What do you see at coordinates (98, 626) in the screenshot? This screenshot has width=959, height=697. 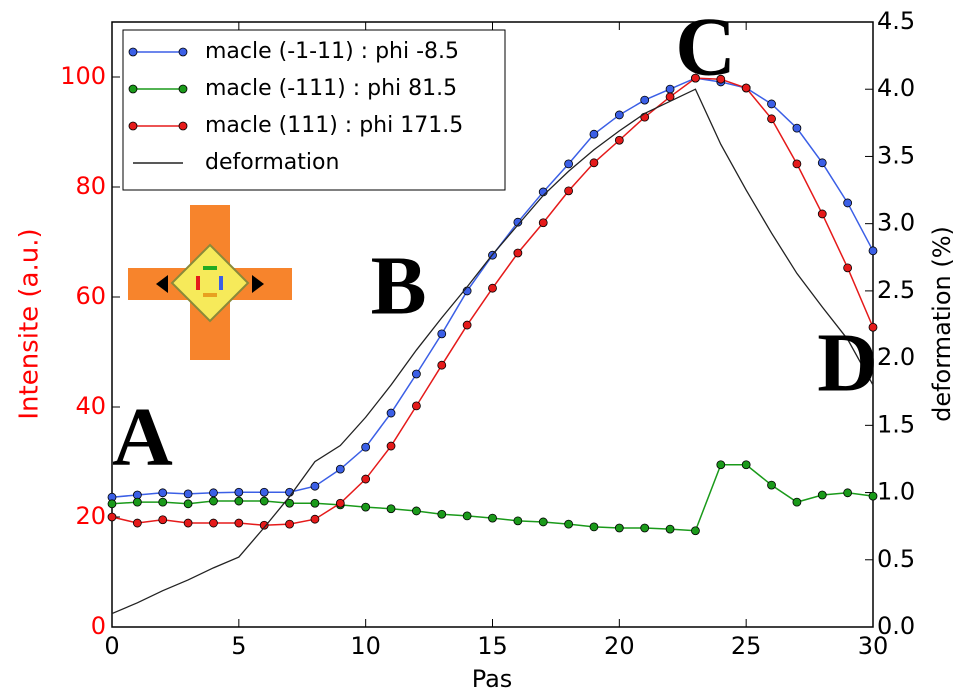 I see `y-tick-label: 0` at bounding box center [98, 626].